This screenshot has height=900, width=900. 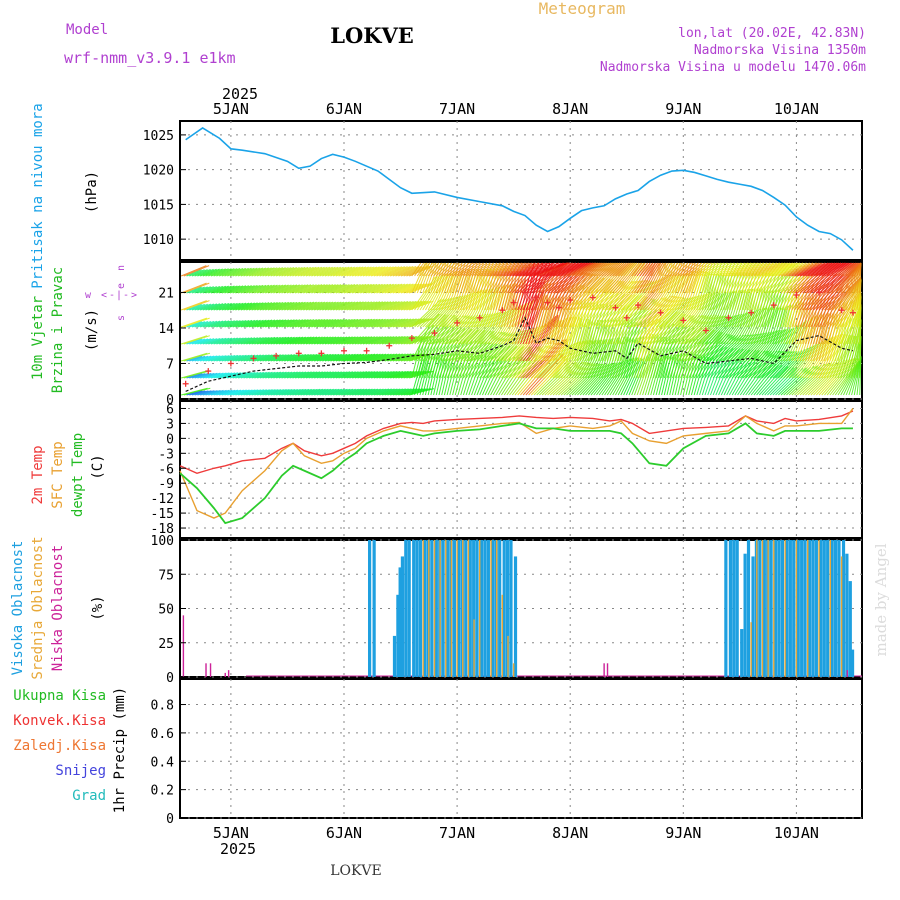 What do you see at coordinates (238, 849) in the screenshot?
I see `bottom-year-label: 2025` at bounding box center [238, 849].